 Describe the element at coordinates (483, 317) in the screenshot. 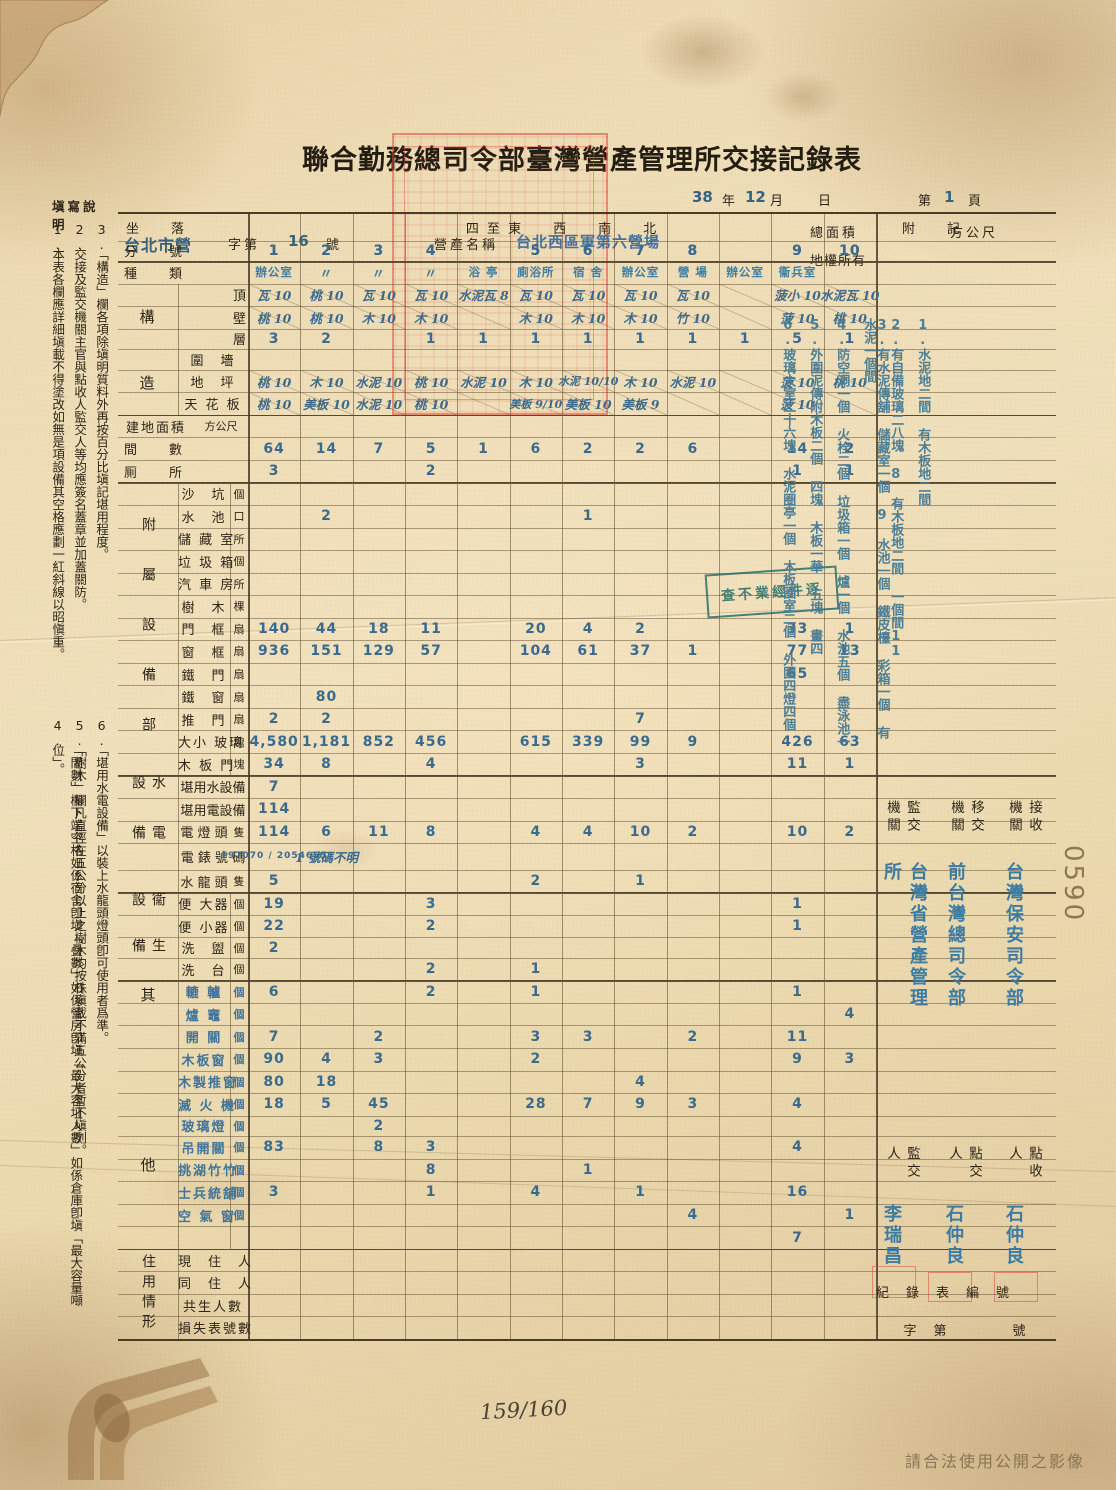

I see `construction-slash` at that location.